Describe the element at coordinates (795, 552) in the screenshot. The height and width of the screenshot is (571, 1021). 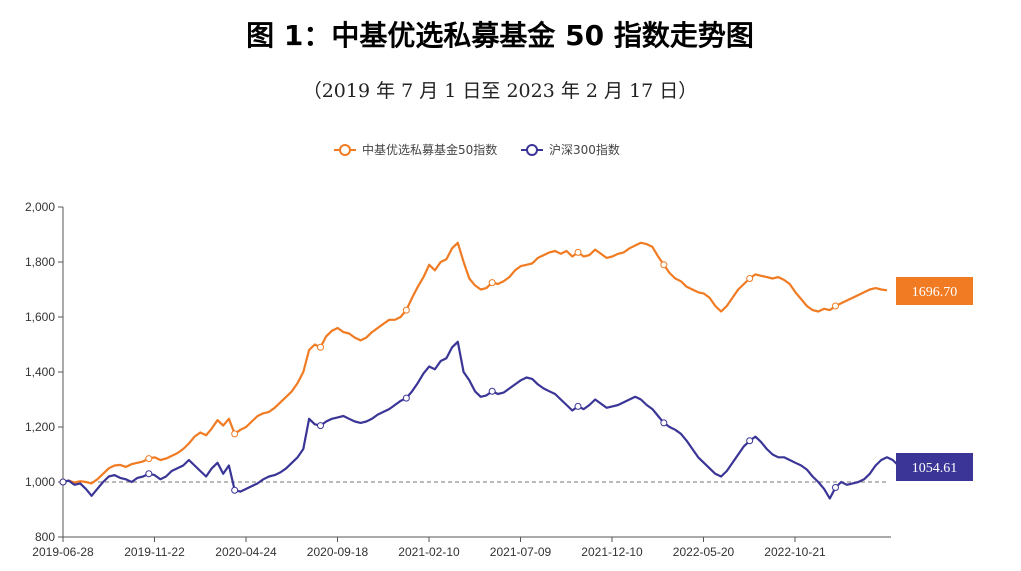
I see `x-tick-label: 2022-10-21` at that location.